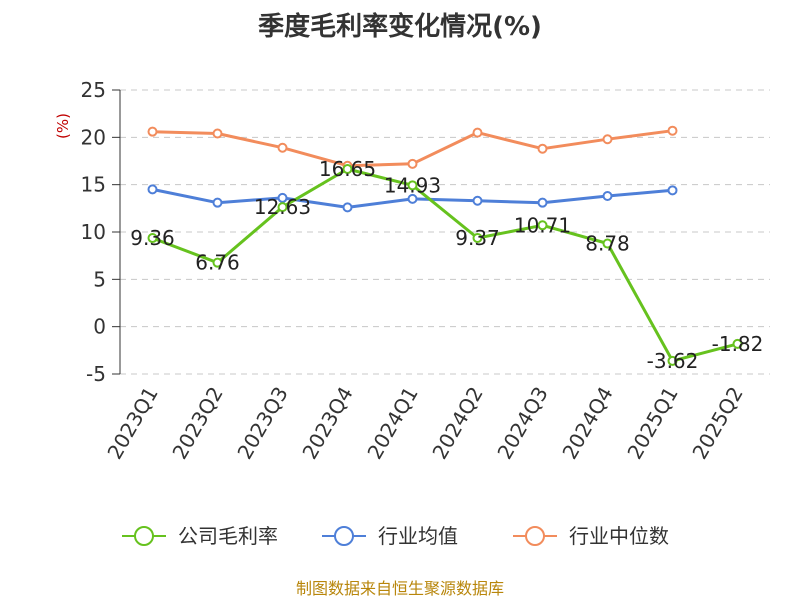 The width and height of the screenshot is (800, 600). What do you see at coordinates (197, 423) in the screenshot?
I see `x-tick-label: 2023Q2` at bounding box center [197, 423].